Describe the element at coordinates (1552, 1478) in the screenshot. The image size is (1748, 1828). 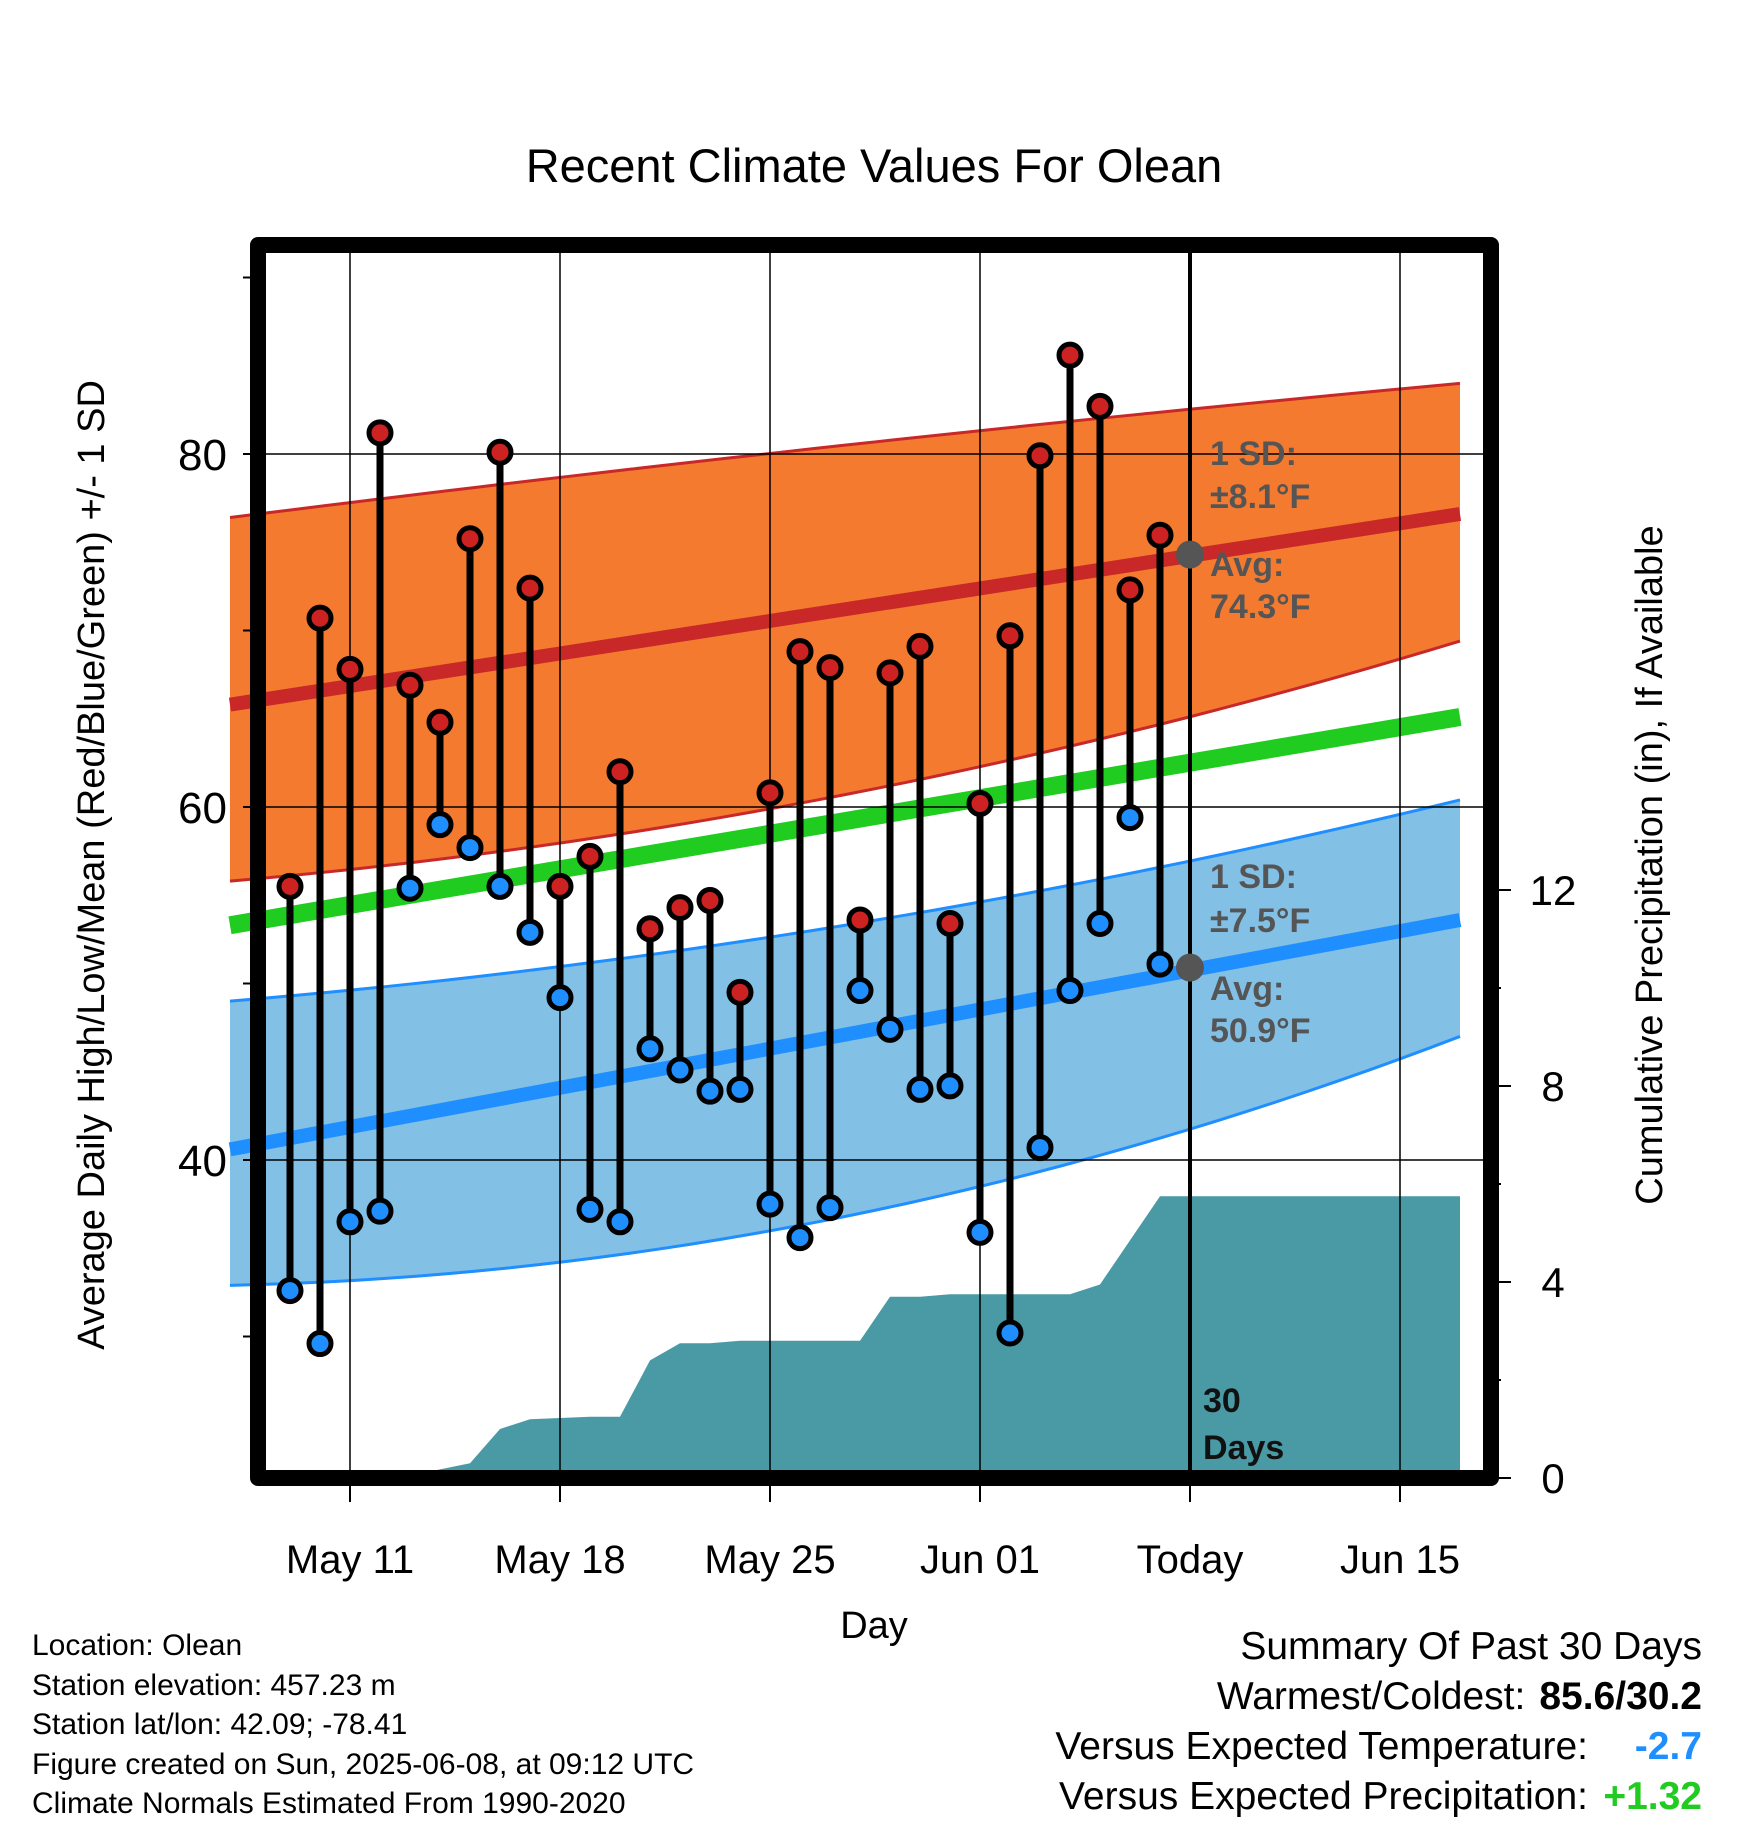
I see `y2-tick-label: 0` at that location.